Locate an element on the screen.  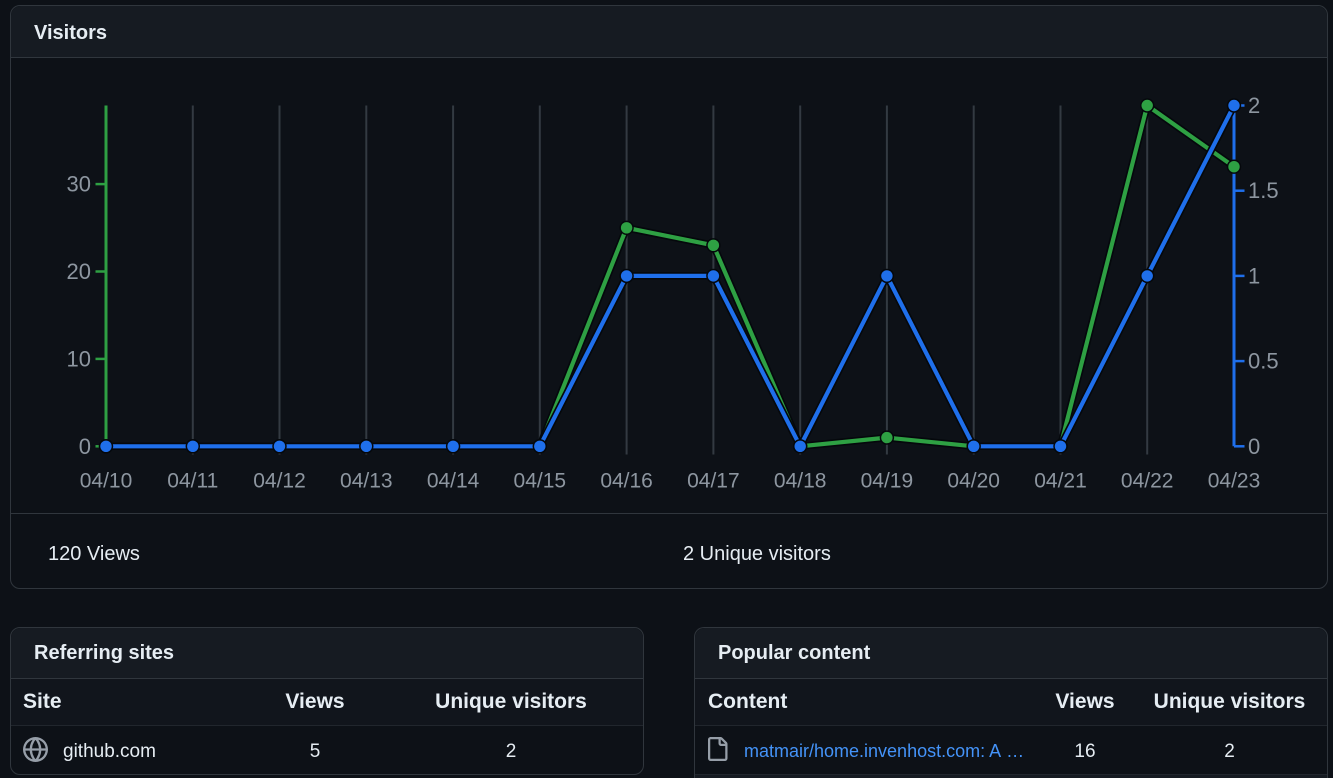
svg-text: 04/20 is located at coordinates (973, 481).